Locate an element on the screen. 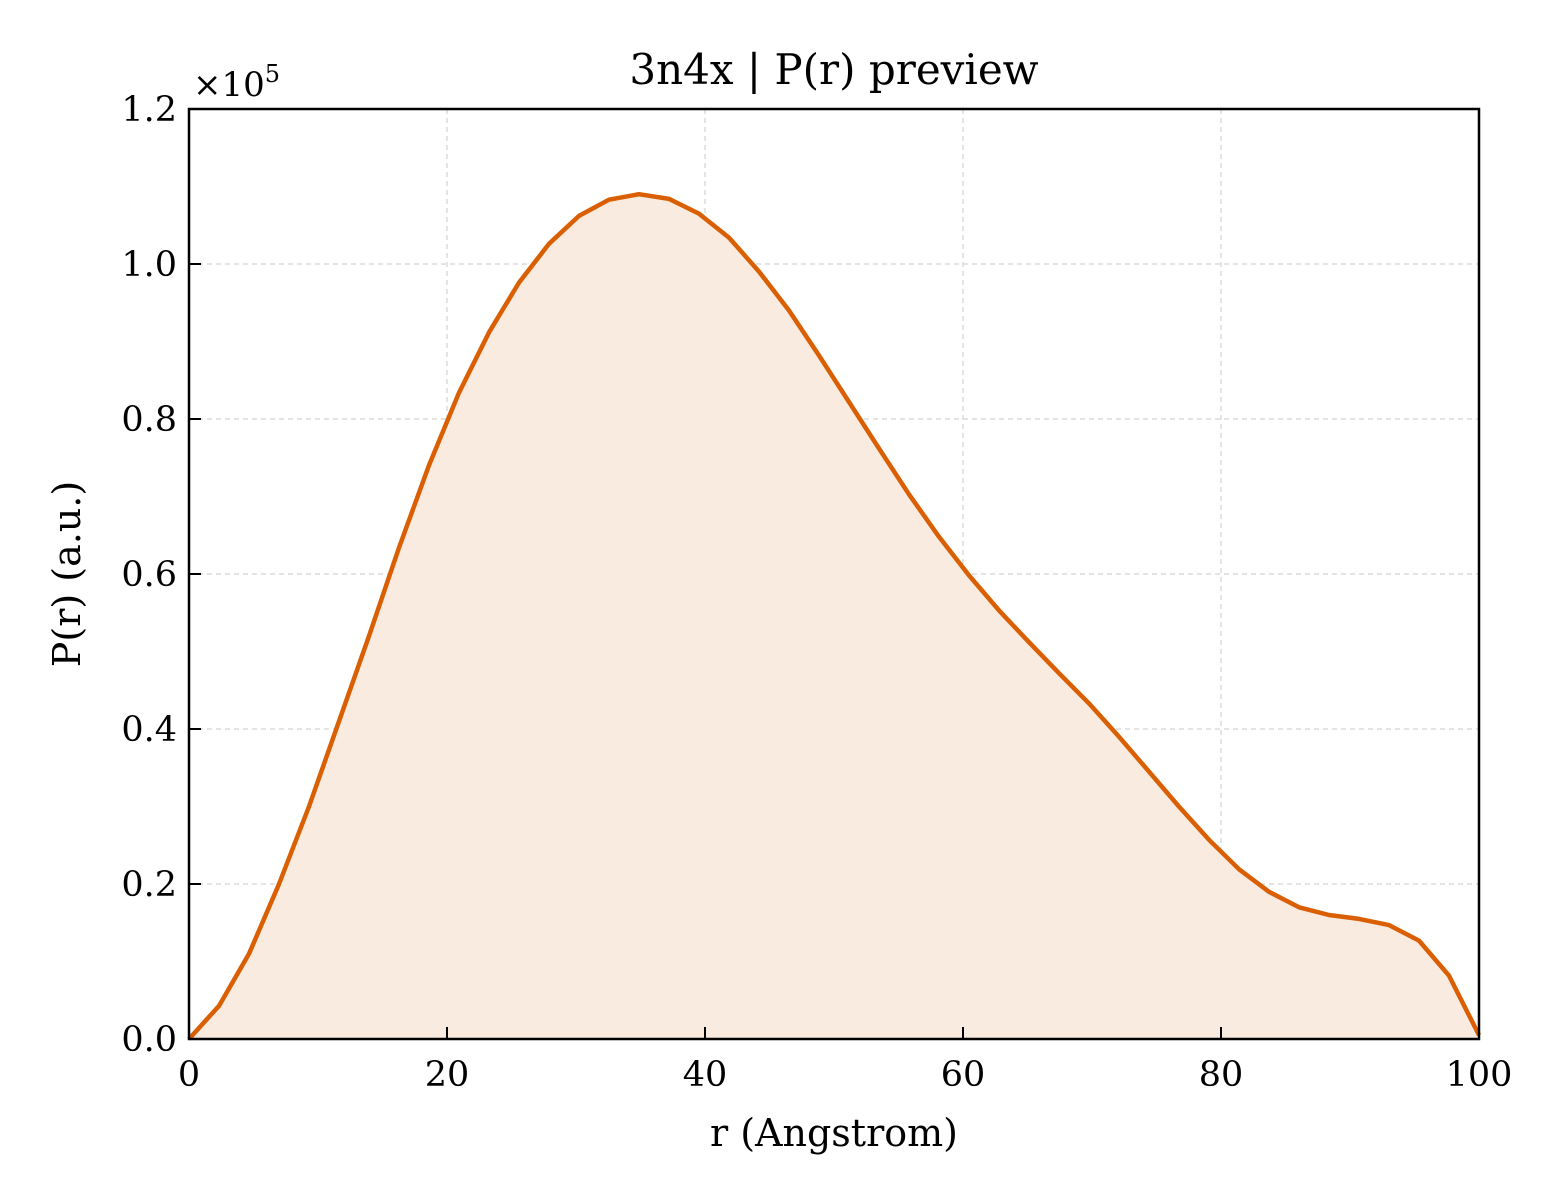 Image resolution: width=1560 pixels, height=1200 pixels. x-tick-label: 100 is located at coordinates (1479, 1075).